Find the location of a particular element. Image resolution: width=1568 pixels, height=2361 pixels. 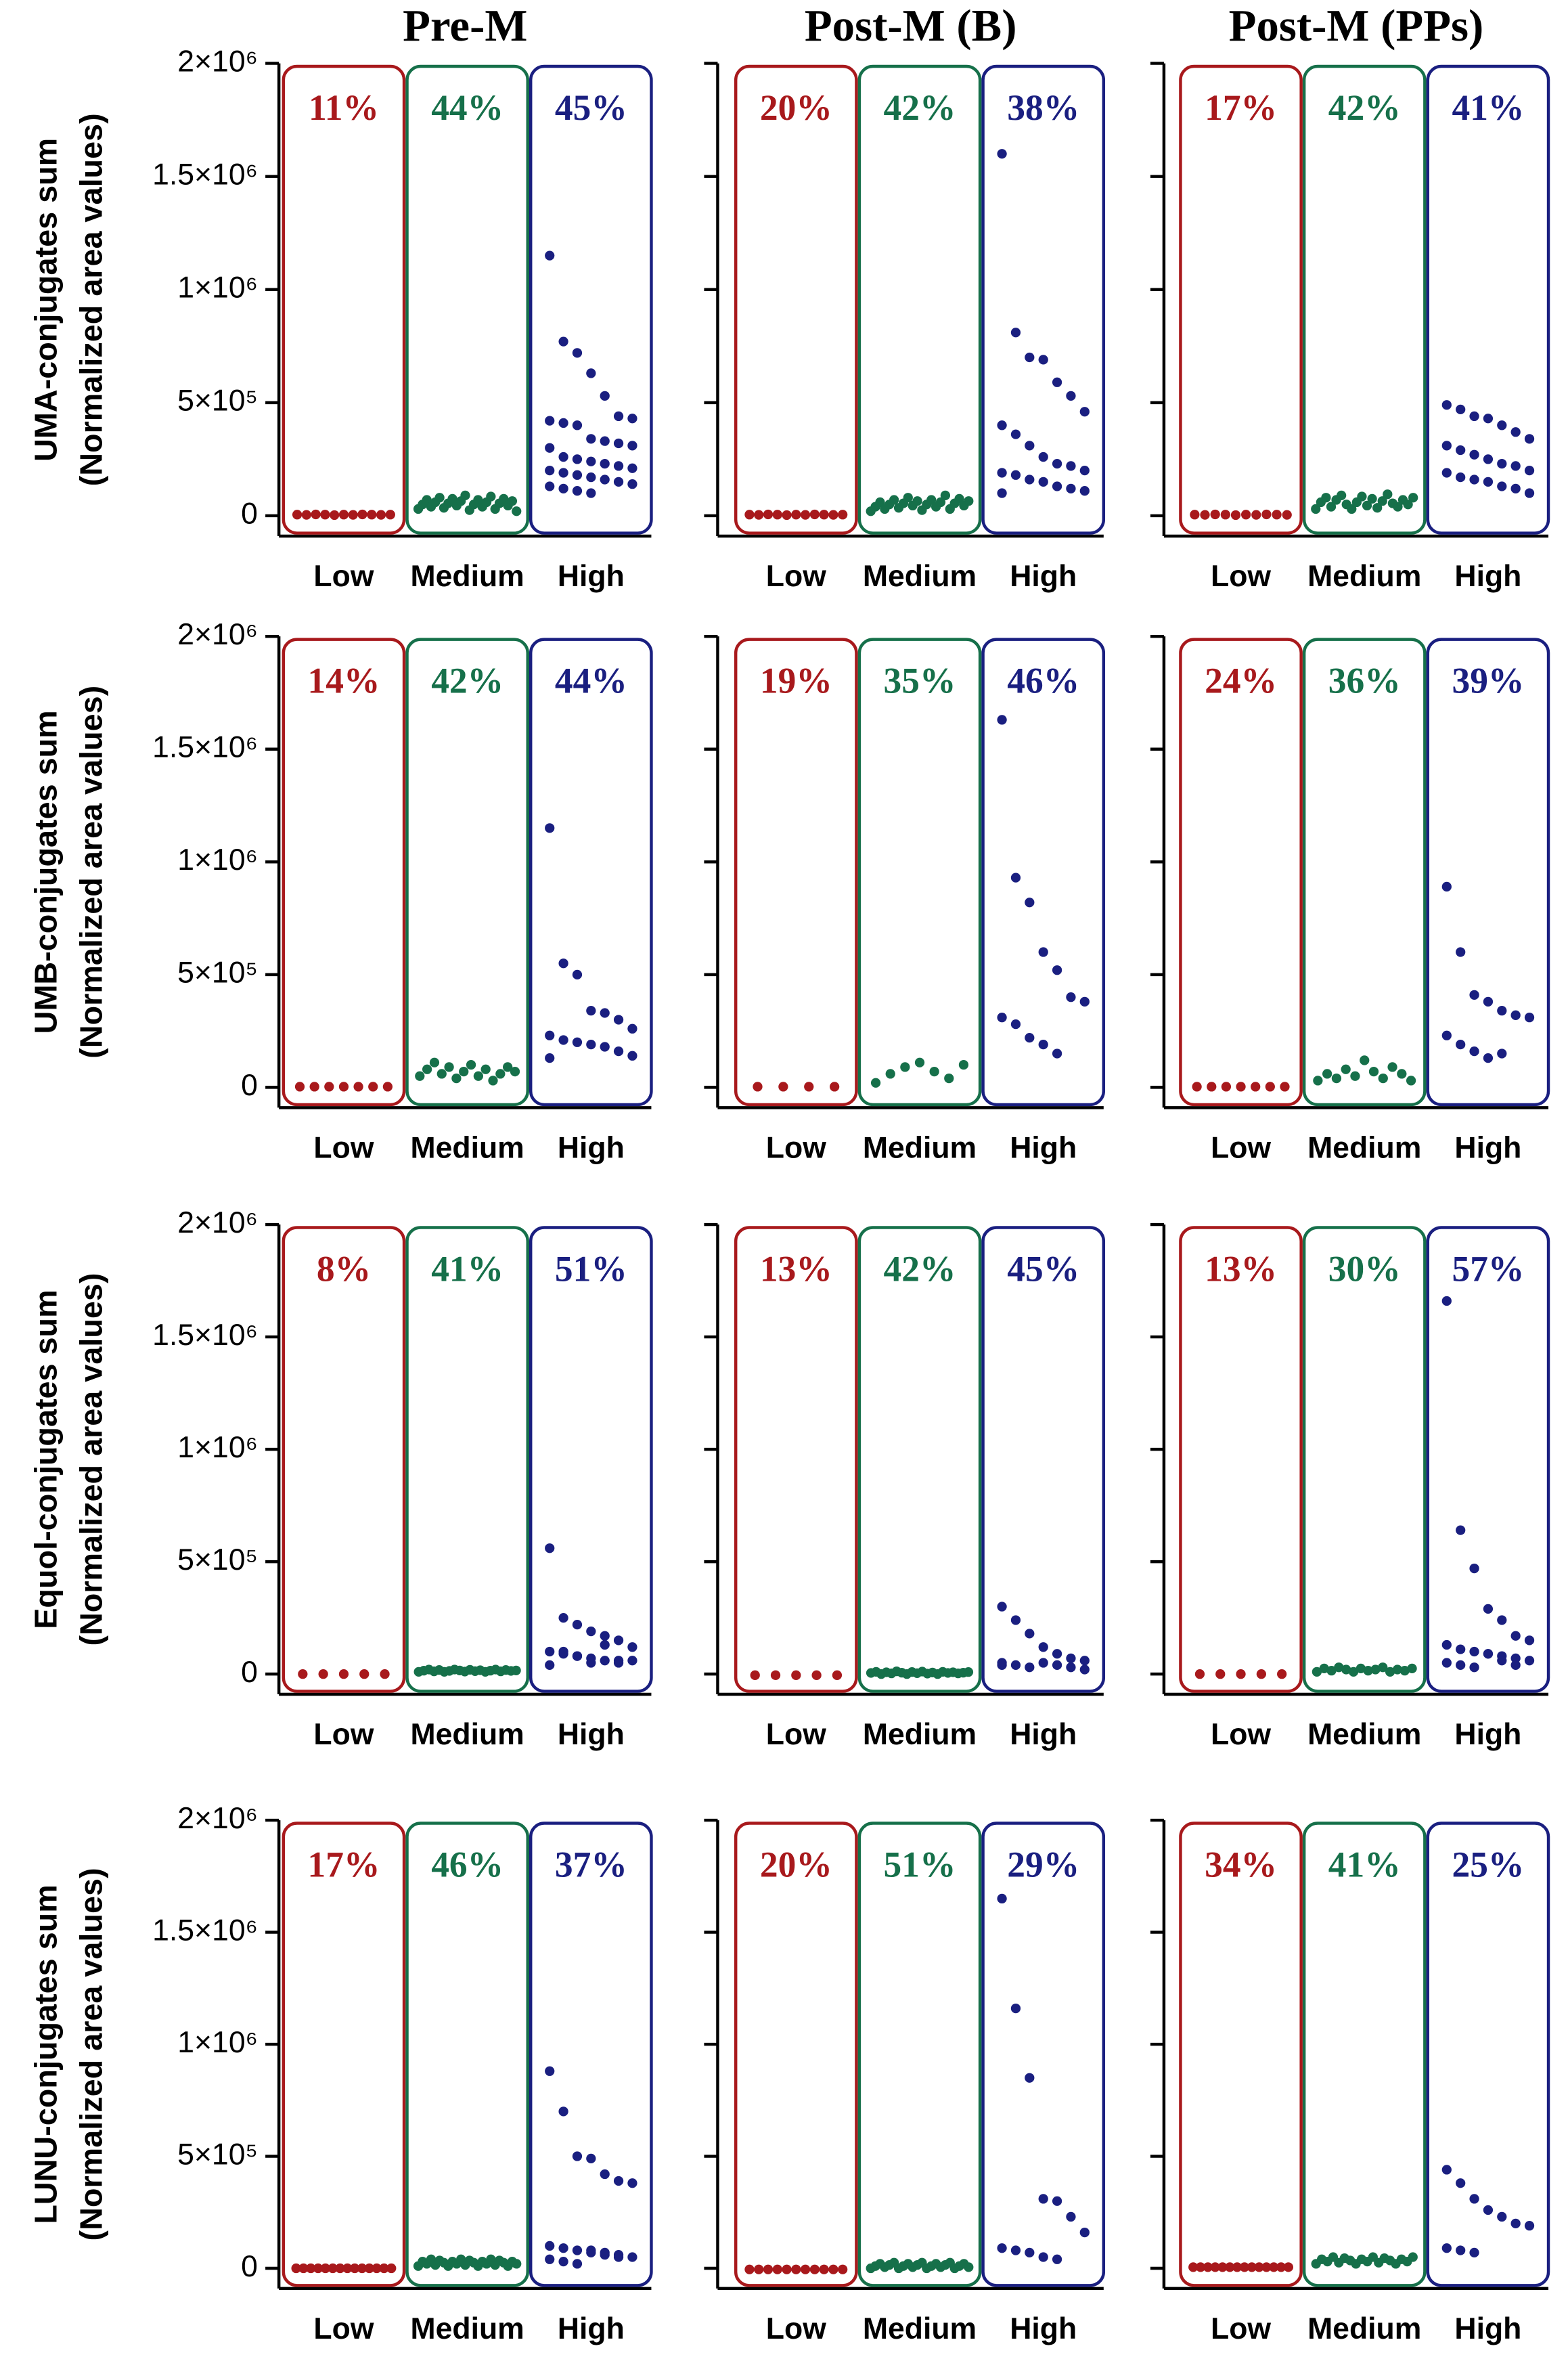

y-axis-label: (Normalized area values) is located at coordinates (91, 2055).